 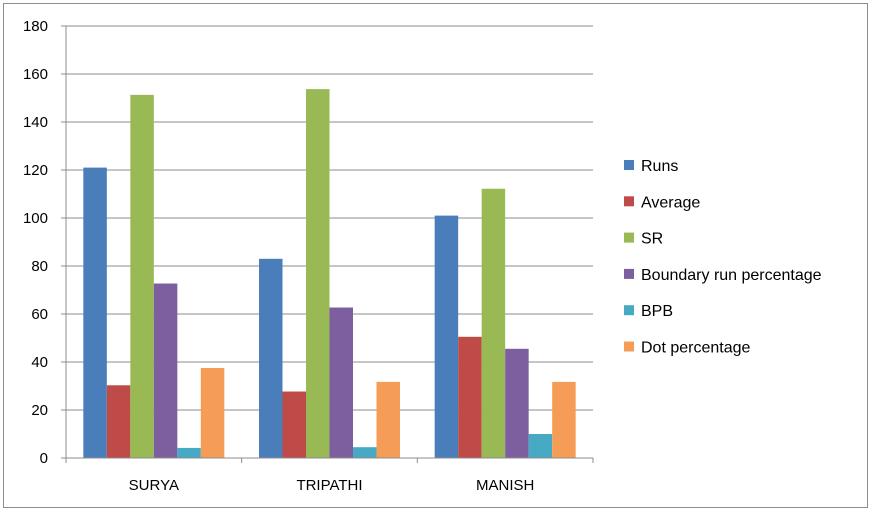 I want to click on x-category-label: SURYA, so click(x=154, y=485).